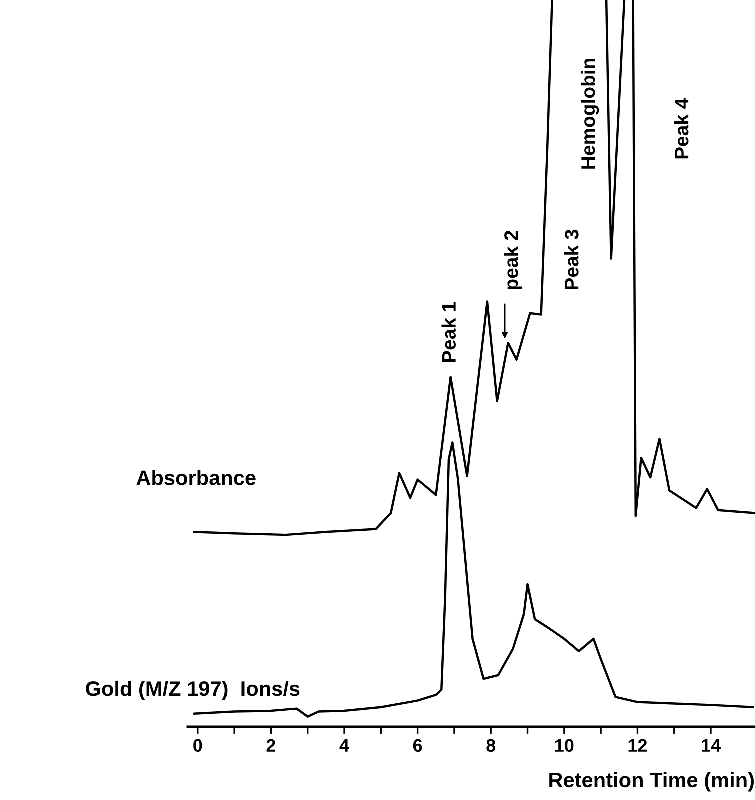  Describe the element at coordinates (513, 260) in the screenshot. I see `annotation: peak 2` at that location.